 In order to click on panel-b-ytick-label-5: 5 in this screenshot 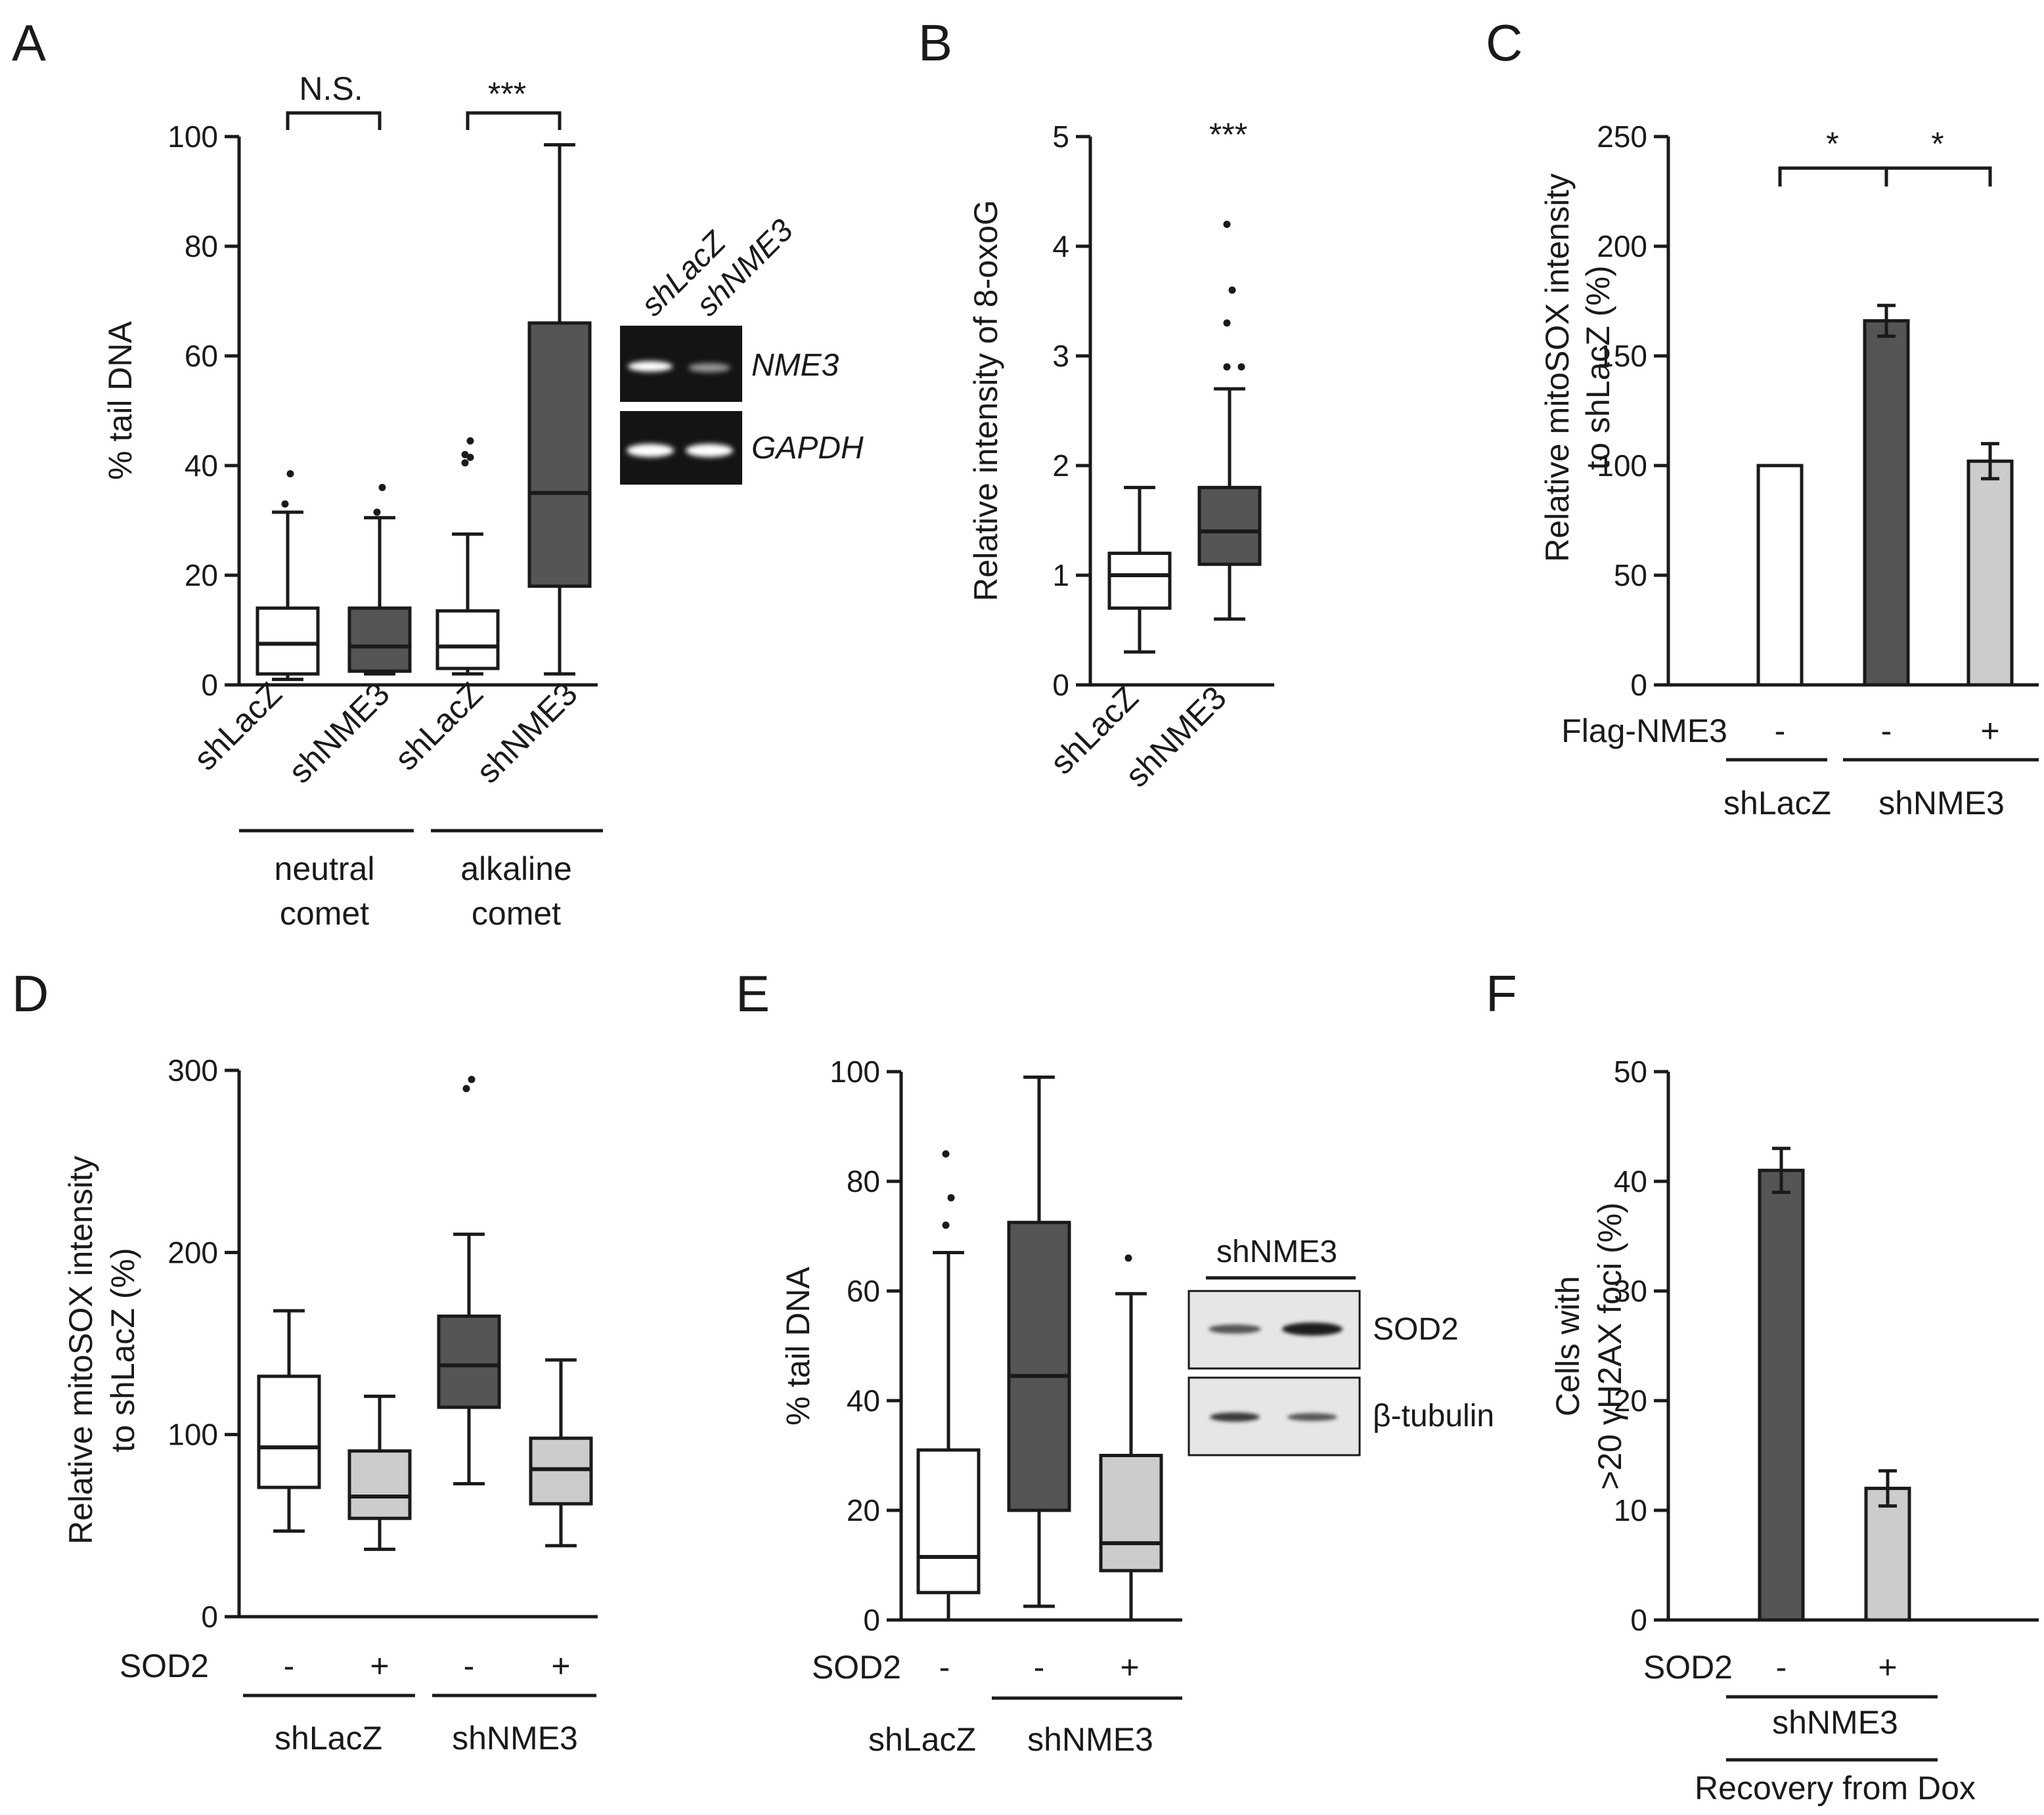, I will do `click(1060, 137)`.